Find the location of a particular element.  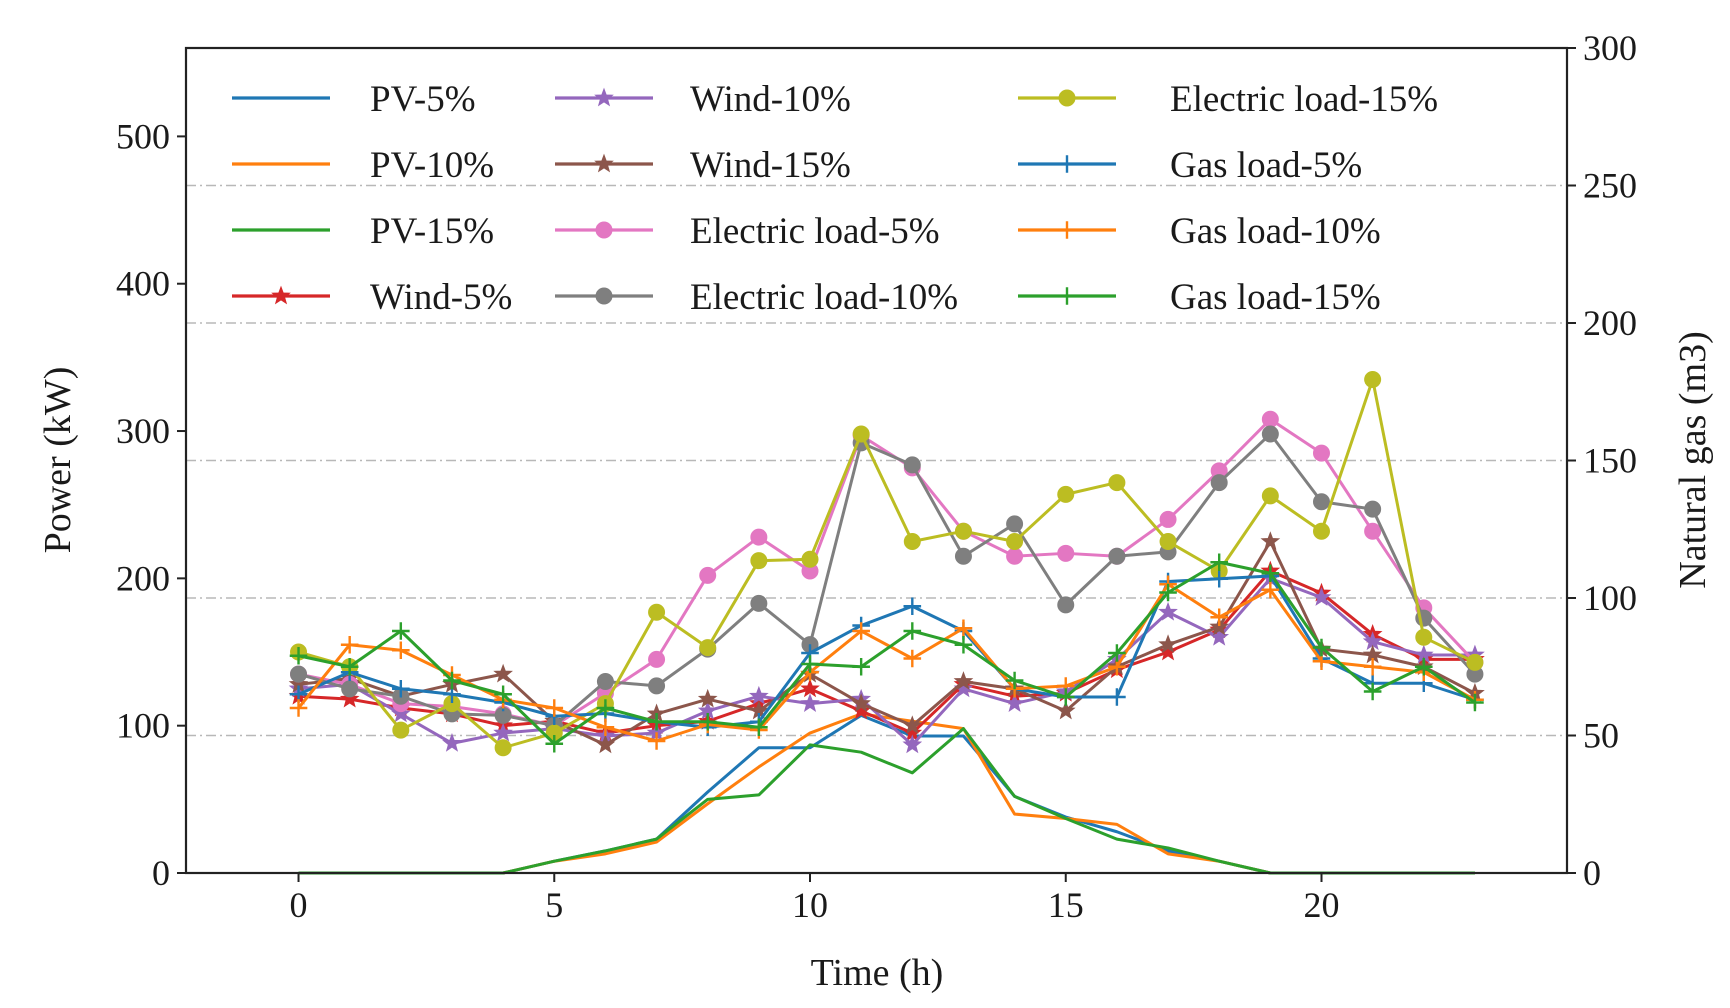

y-tick-label: 400 is located at coordinates (143, 284).